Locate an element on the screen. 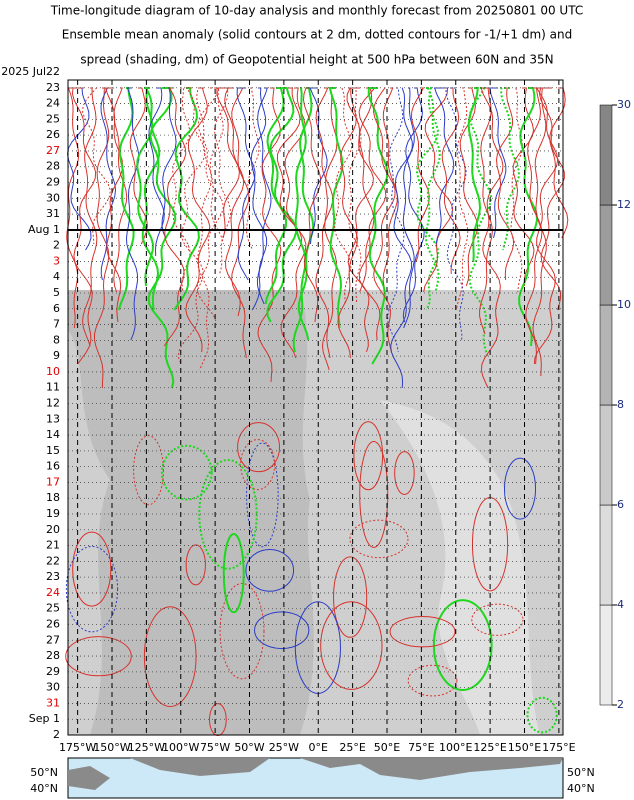  colorbar-label: 4 is located at coordinates (620, 604).